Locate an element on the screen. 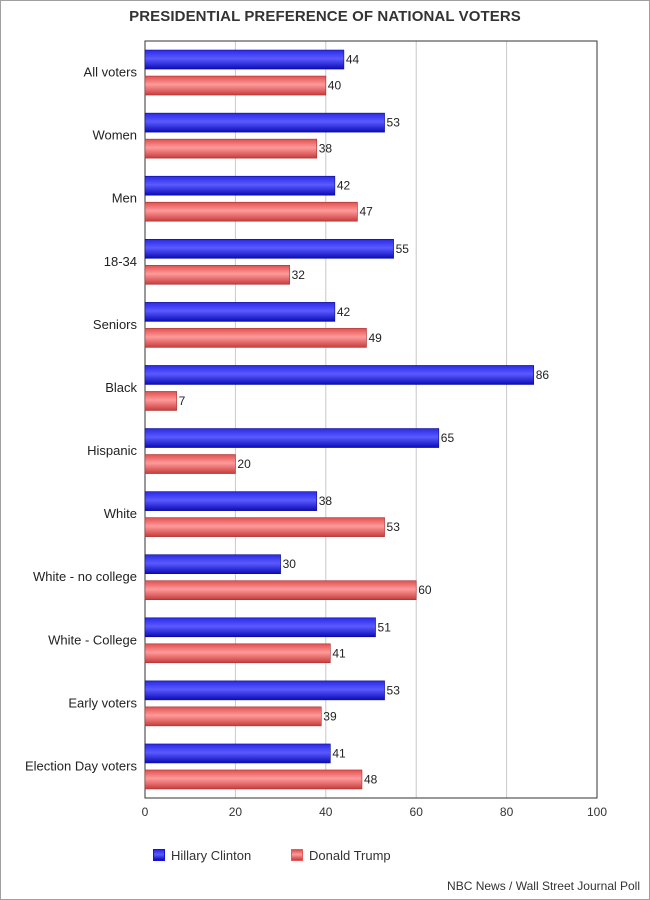  legend-item-donald-trump: Donald Trump is located at coordinates (341, 855).